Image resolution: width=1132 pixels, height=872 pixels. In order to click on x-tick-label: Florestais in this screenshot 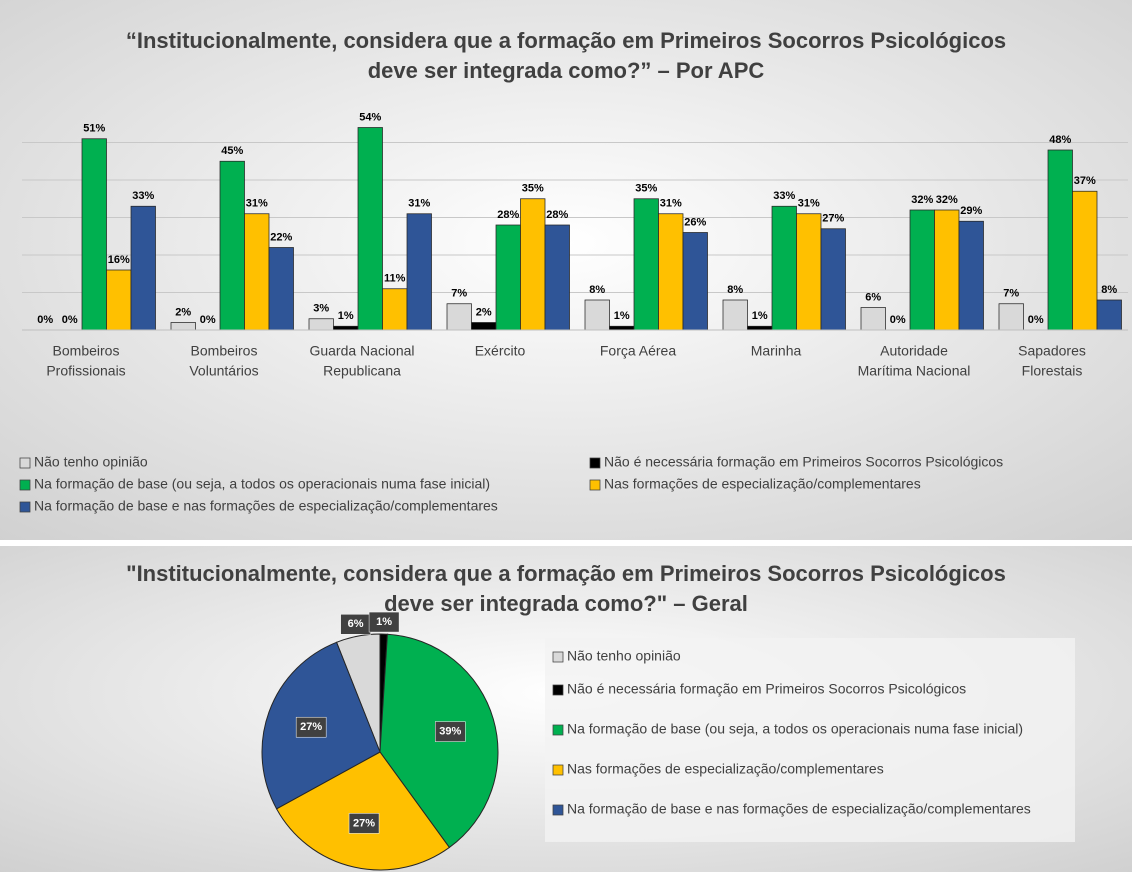, I will do `click(1052, 371)`.